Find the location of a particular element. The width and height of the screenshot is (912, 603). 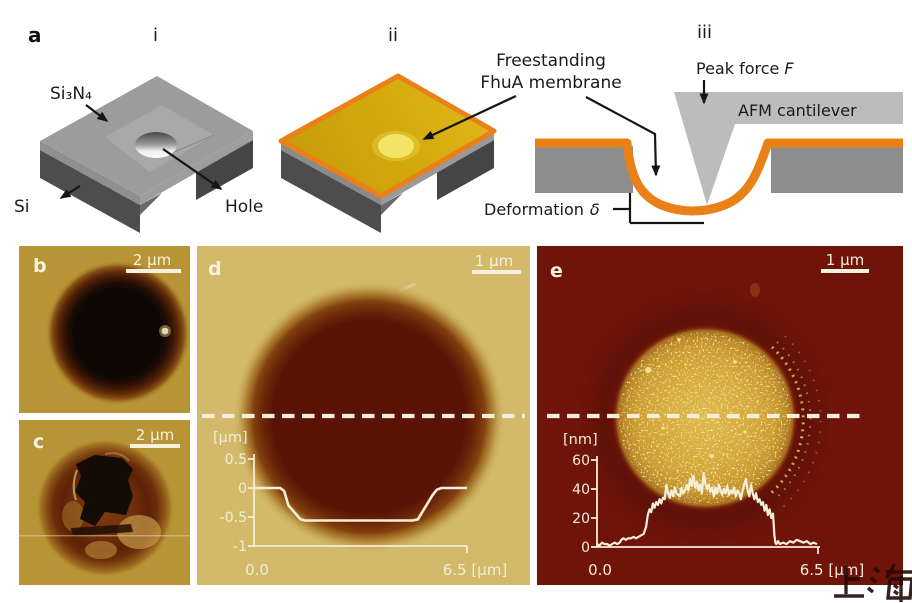

watermark is located at coordinates (873, 582).